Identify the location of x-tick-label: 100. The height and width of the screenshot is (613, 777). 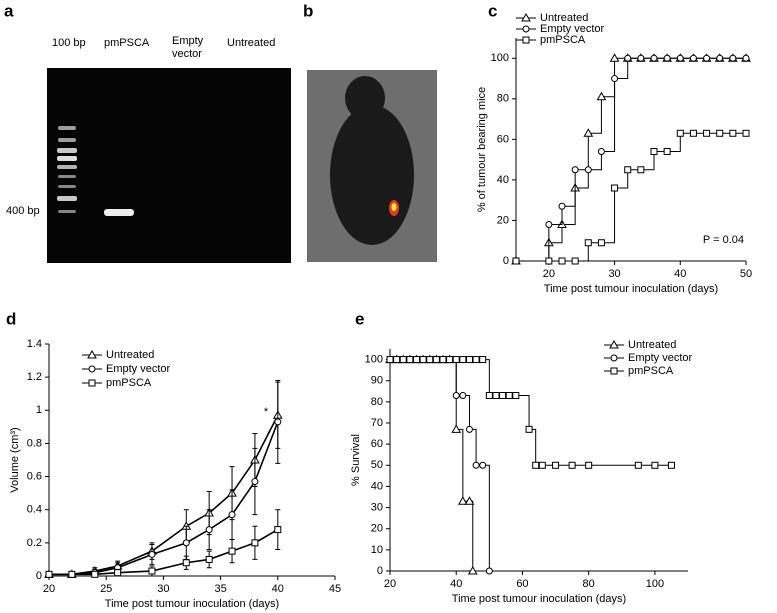
(655, 584).